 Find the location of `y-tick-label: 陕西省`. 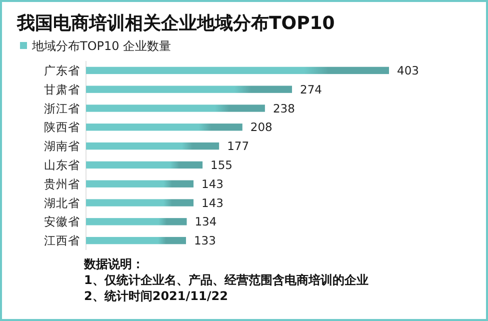

y-tick-label: 陕西省 is located at coordinates (62, 127).